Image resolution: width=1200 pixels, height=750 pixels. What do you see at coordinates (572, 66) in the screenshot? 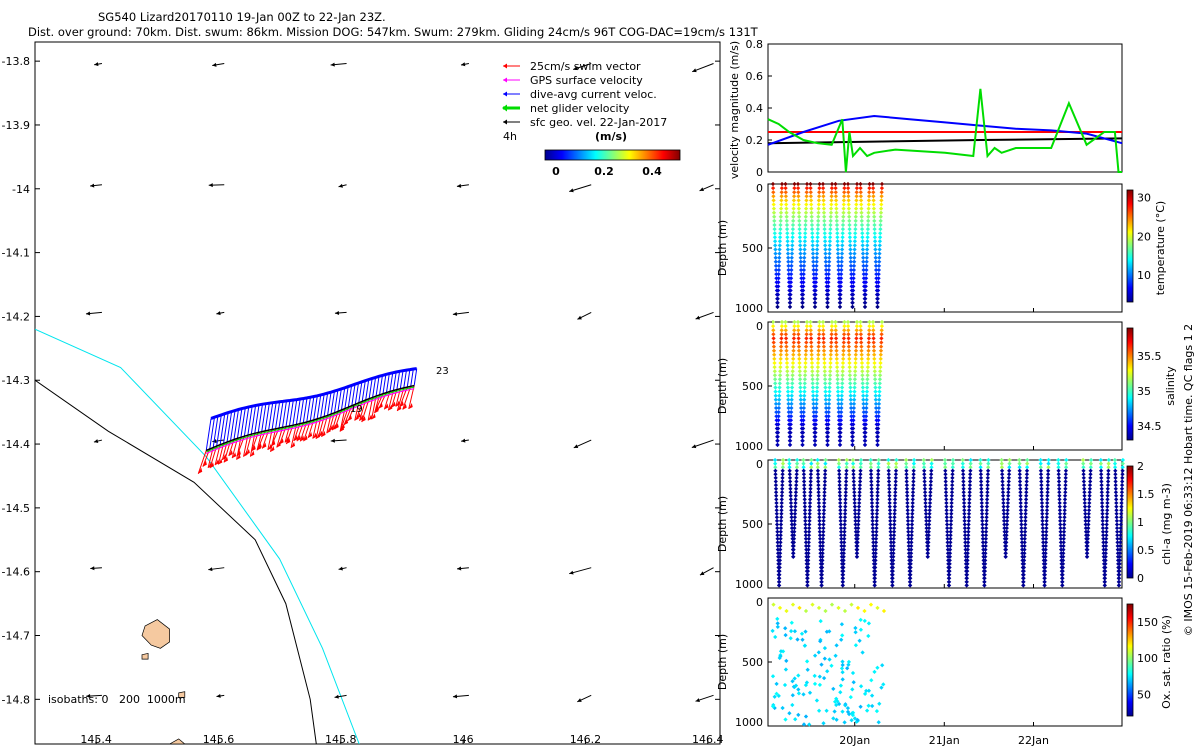
I see `legend-item-swim: 25cm/s swim vector` at bounding box center [572, 66].